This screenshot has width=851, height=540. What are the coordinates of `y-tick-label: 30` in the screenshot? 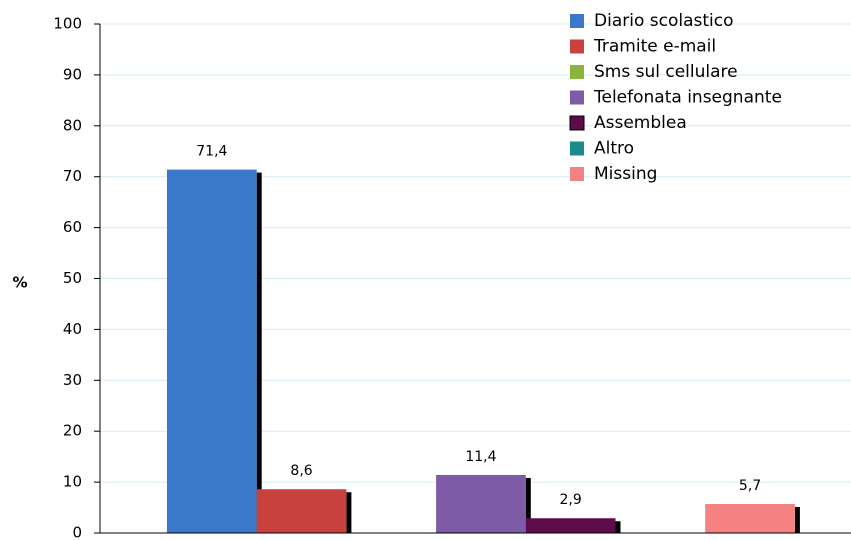 It's located at (72, 380).